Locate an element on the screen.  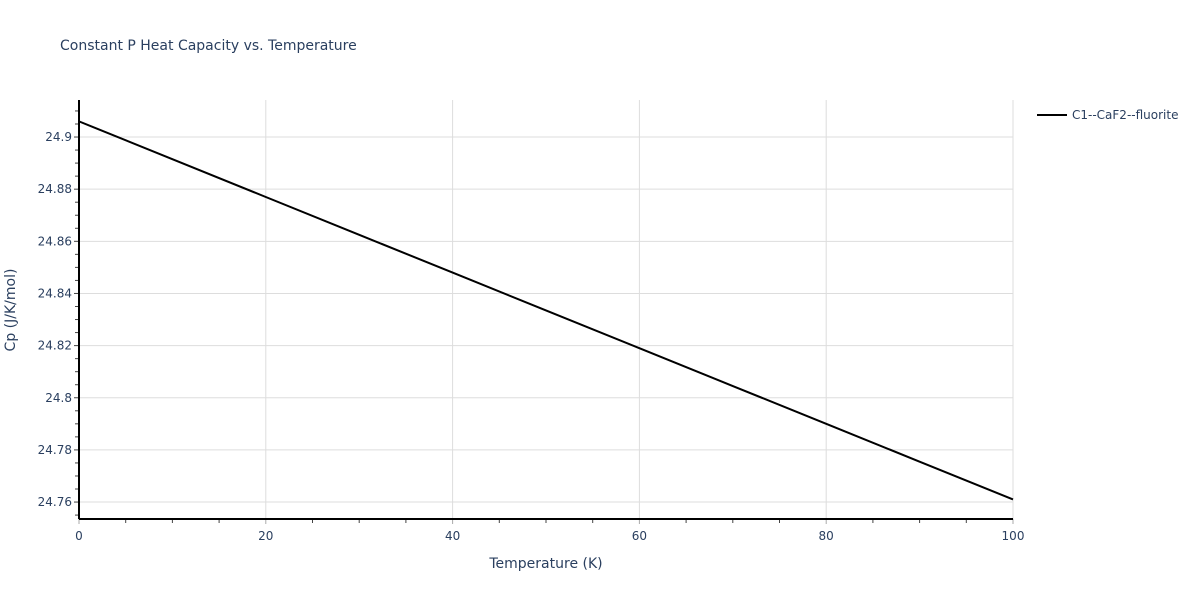
x-axis-ticks: 0 20 40 60 80 100 is located at coordinates (549, 531).